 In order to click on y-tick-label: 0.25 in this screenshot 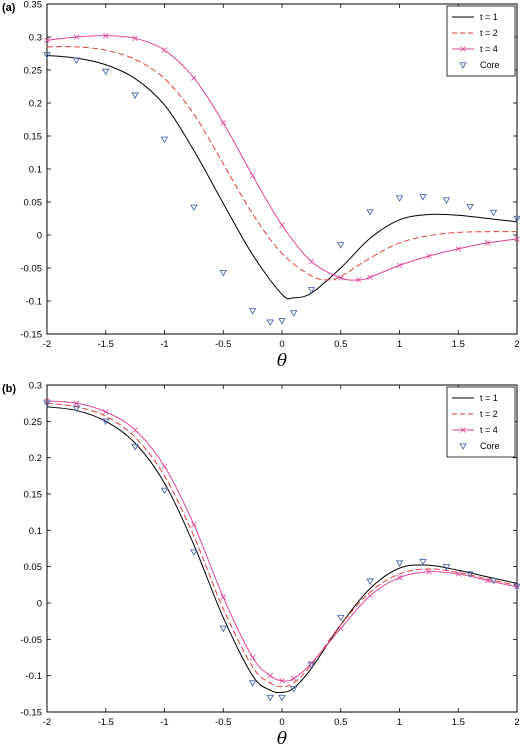, I will do `click(33, 71)`.